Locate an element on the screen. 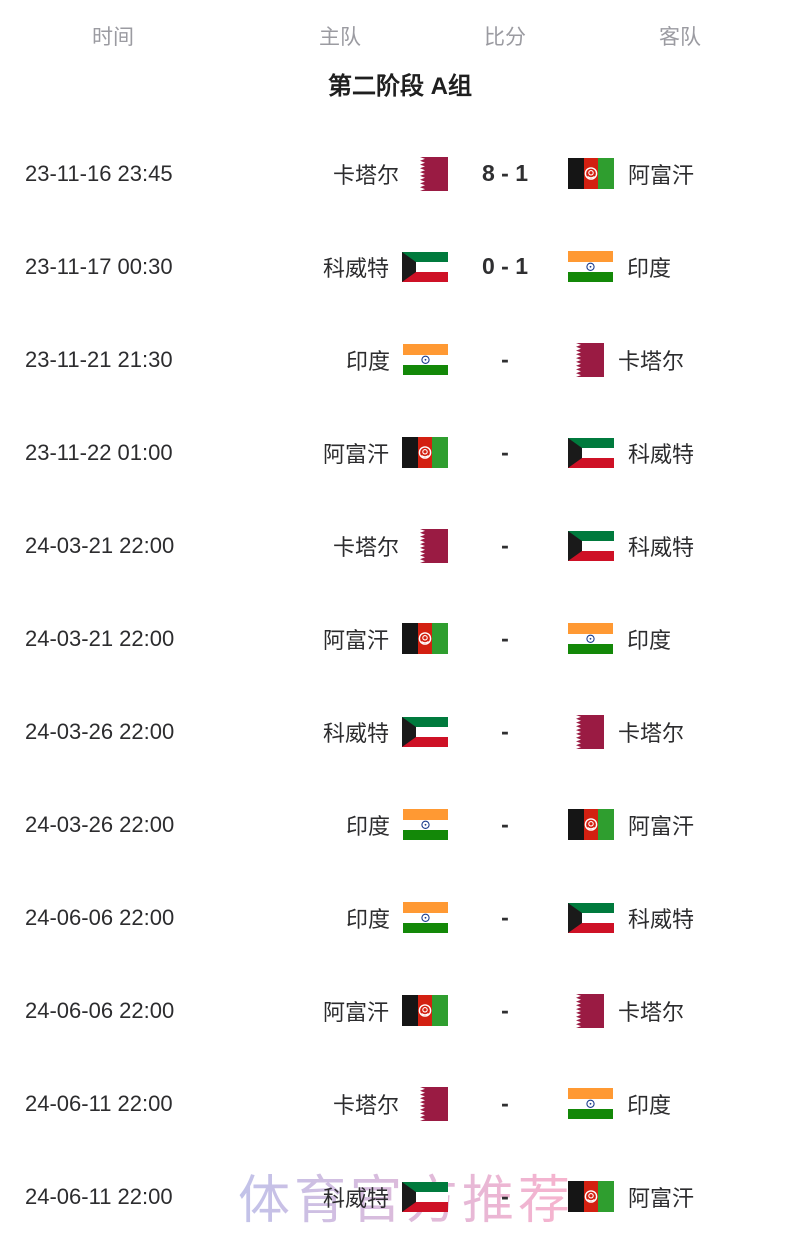 This screenshot has width=800, height=1233. match-row: 24-03-21 22:00 卡塔尔 is located at coordinates (400, 545).